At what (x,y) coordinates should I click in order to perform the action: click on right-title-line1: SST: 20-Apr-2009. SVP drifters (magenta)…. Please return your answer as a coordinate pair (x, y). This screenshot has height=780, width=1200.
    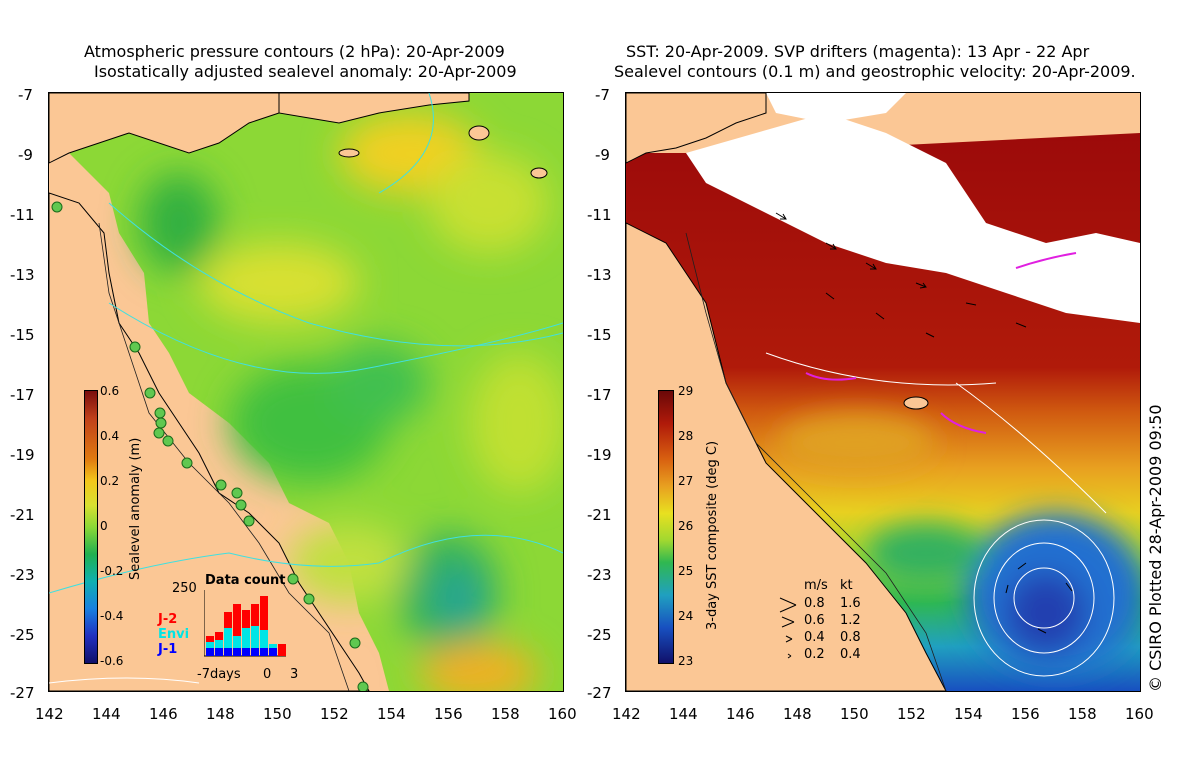
    Looking at the image, I should click on (858, 51).